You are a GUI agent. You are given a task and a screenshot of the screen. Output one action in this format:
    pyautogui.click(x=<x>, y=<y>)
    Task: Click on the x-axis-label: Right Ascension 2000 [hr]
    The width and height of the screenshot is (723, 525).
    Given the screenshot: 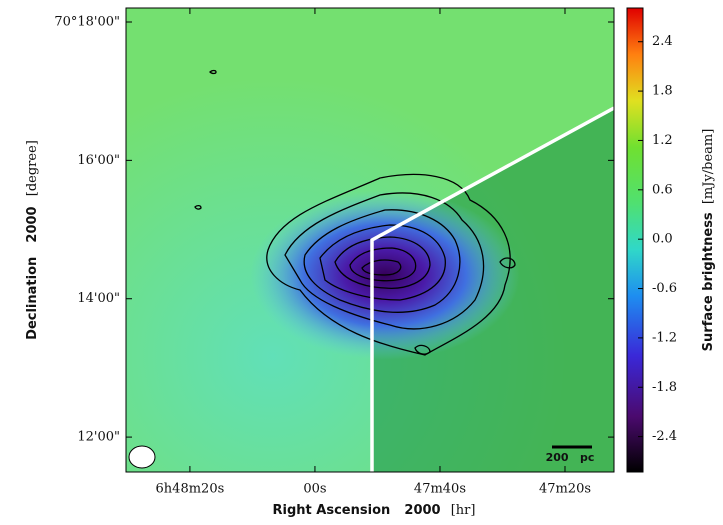 What is the action you would take?
    pyautogui.click(x=374, y=510)
    